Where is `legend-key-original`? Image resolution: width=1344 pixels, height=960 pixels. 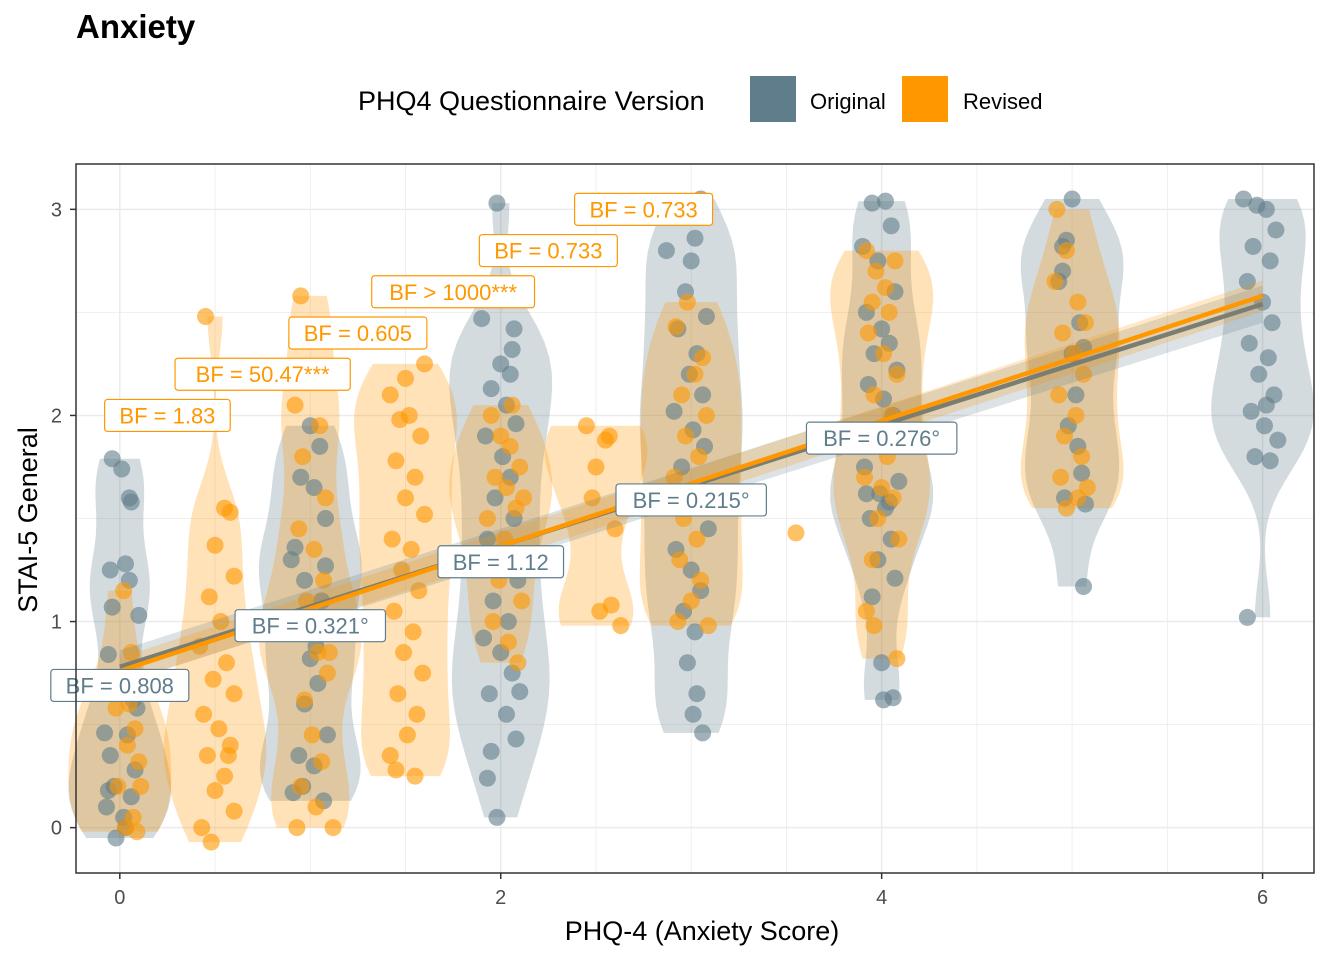
legend-key-original is located at coordinates (773, 99).